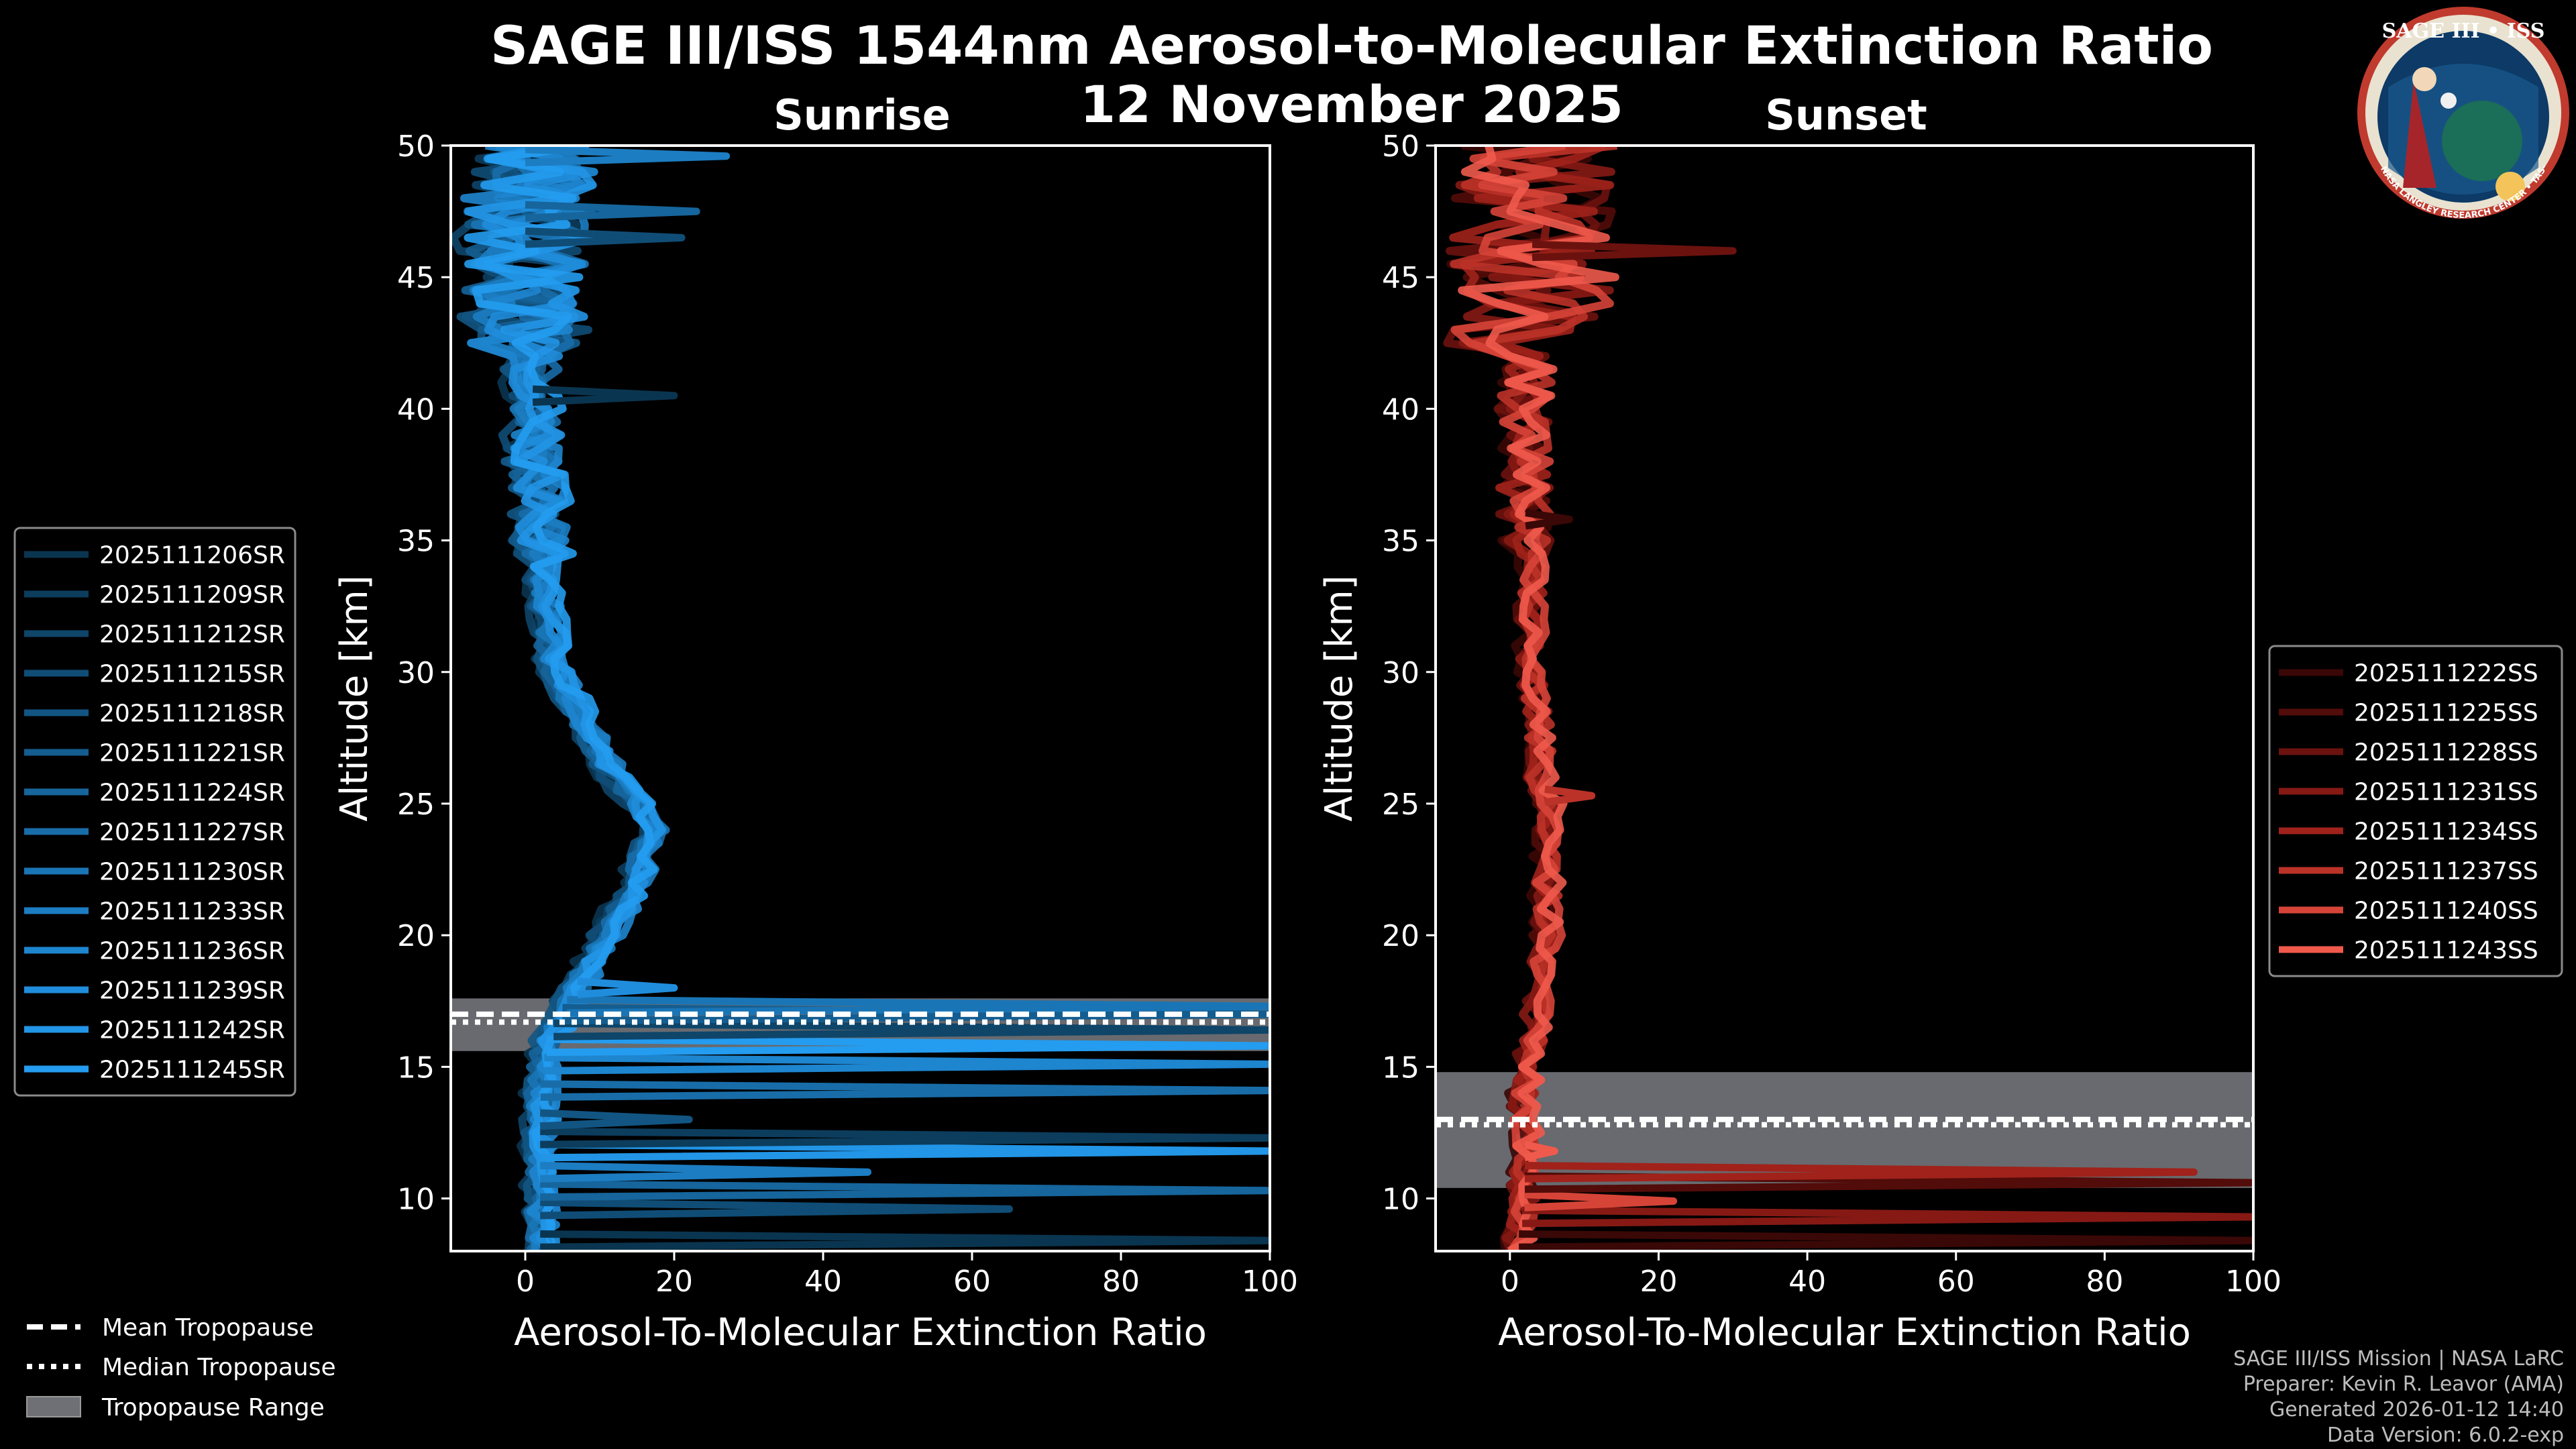  I want to click on logo-moon-icon, so click(2448, 101).